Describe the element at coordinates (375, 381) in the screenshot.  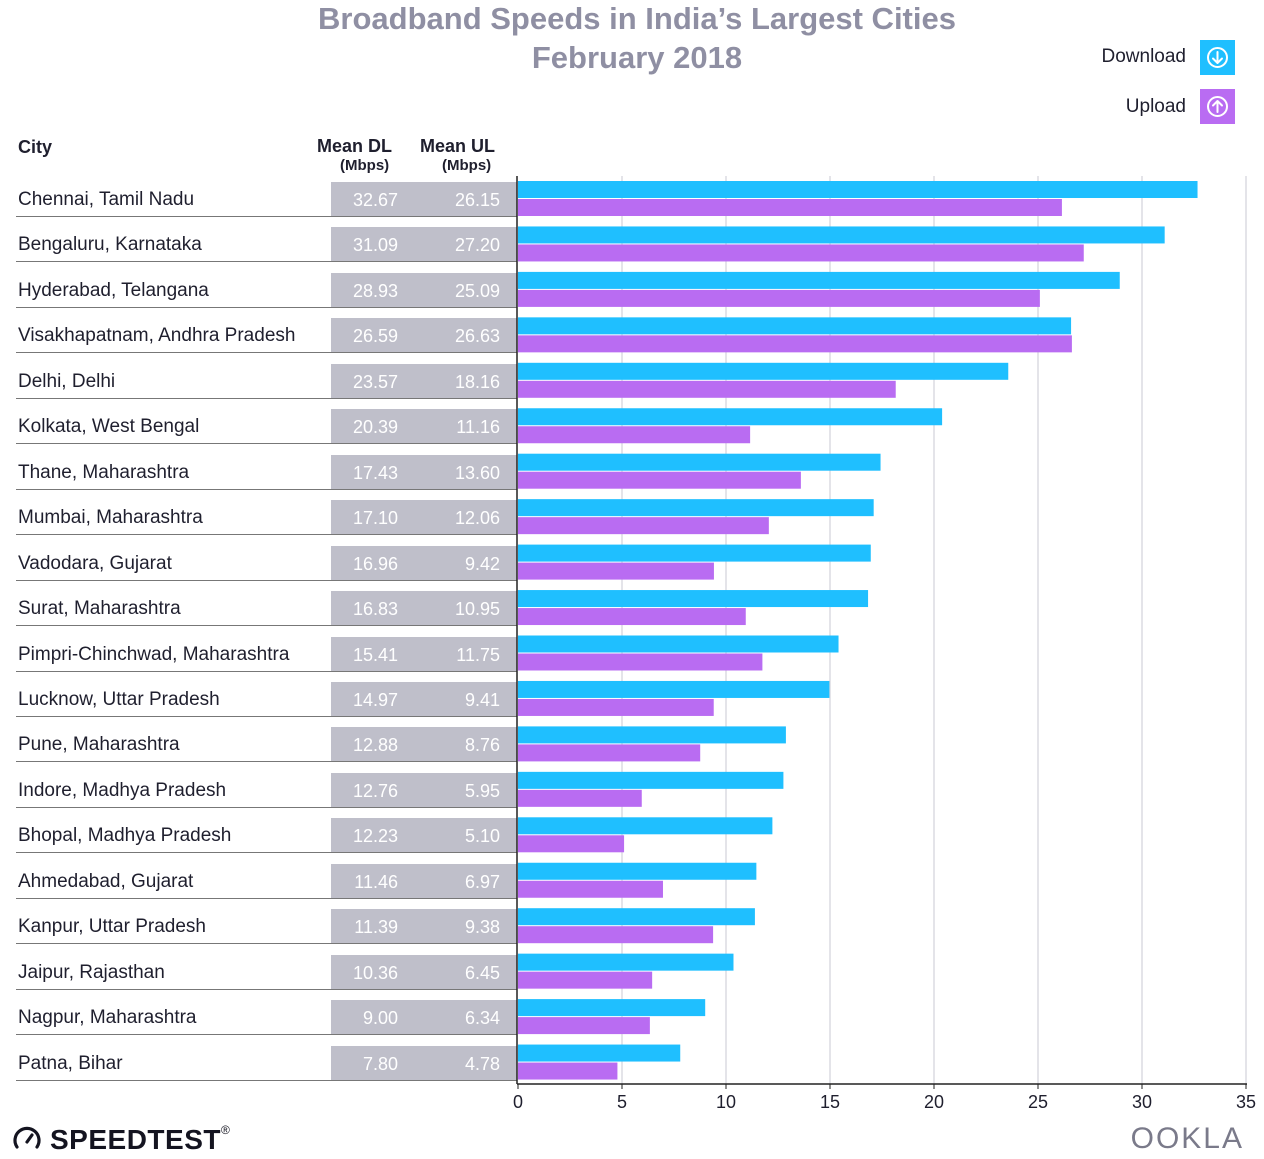
I see `mean-dl-value: 23.57` at that location.